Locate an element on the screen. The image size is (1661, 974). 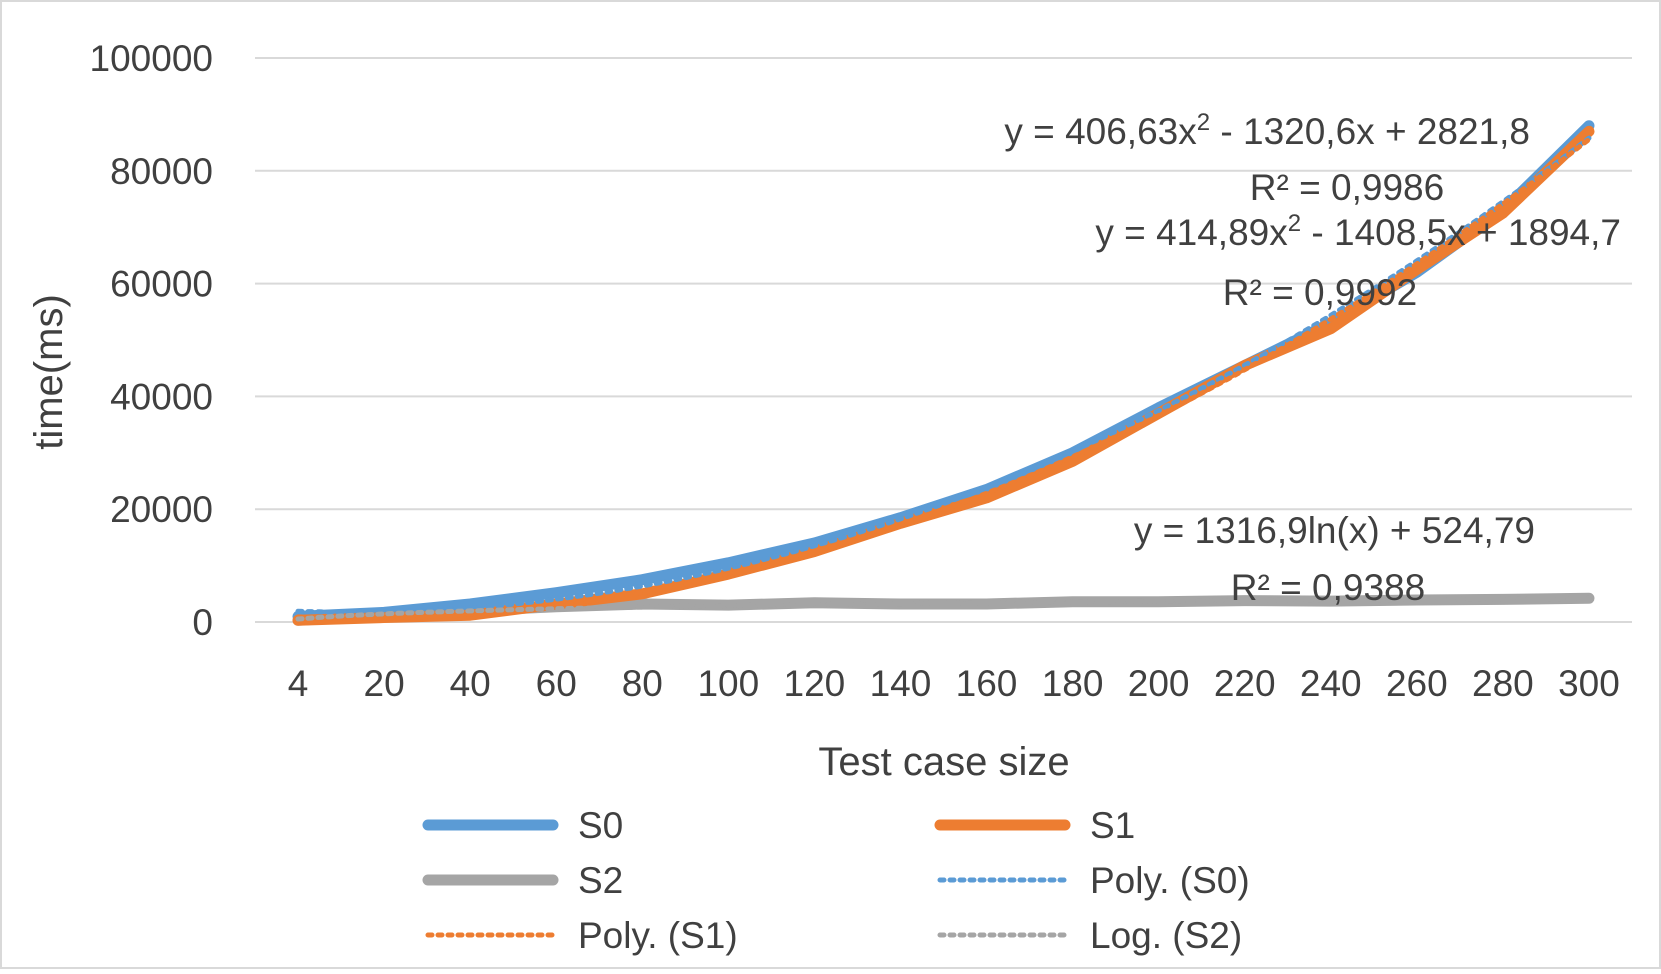
x-tick-label: 40 is located at coordinates (470, 683).